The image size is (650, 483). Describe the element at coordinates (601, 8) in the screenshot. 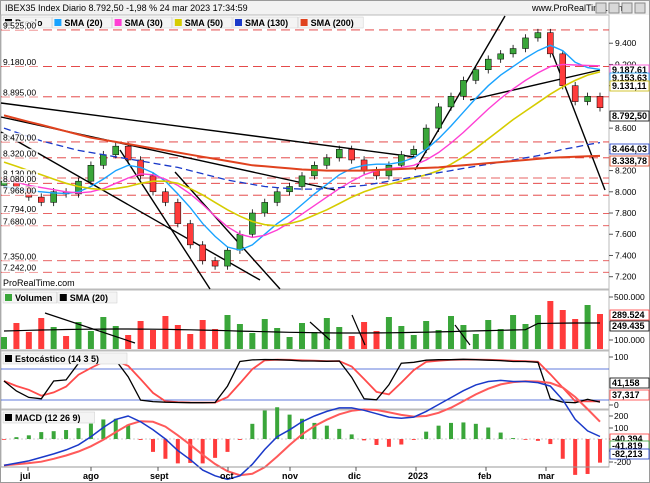

I see `maximize-icon` at that location.